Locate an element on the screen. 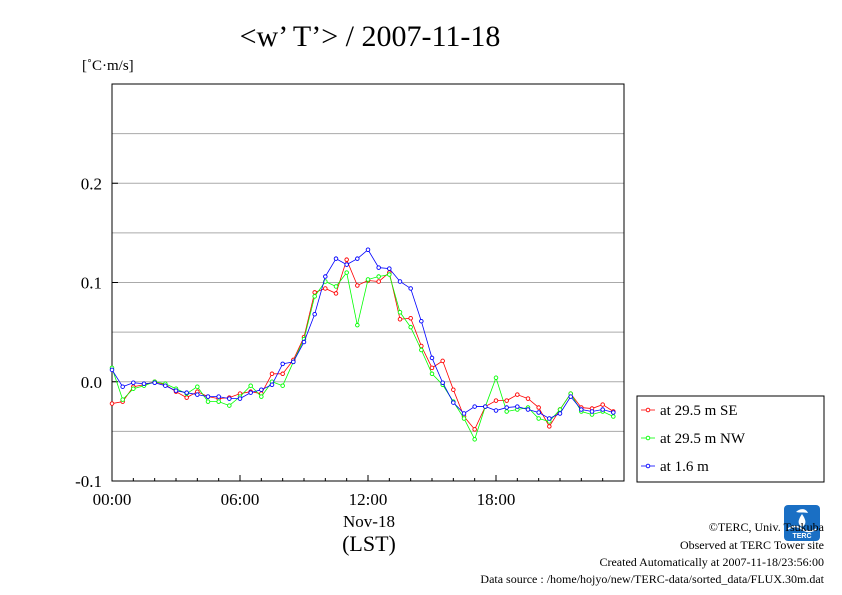 The width and height of the screenshot is (842, 595). logo-text: TERC is located at coordinates (801, 536).